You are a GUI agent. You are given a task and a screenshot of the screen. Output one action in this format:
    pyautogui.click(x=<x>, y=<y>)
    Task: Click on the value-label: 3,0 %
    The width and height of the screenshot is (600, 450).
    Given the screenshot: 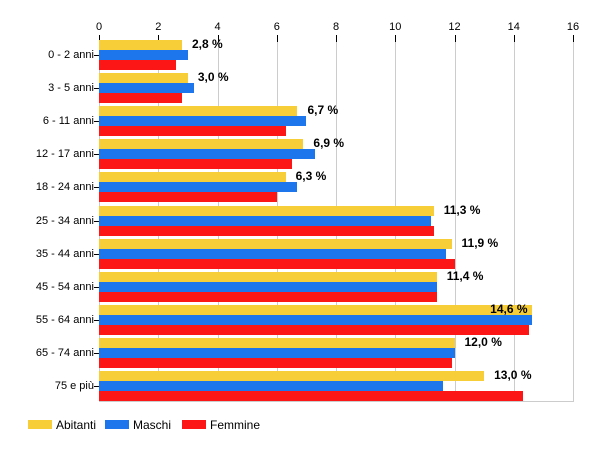 What is the action you would take?
    pyautogui.click(x=213, y=77)
    